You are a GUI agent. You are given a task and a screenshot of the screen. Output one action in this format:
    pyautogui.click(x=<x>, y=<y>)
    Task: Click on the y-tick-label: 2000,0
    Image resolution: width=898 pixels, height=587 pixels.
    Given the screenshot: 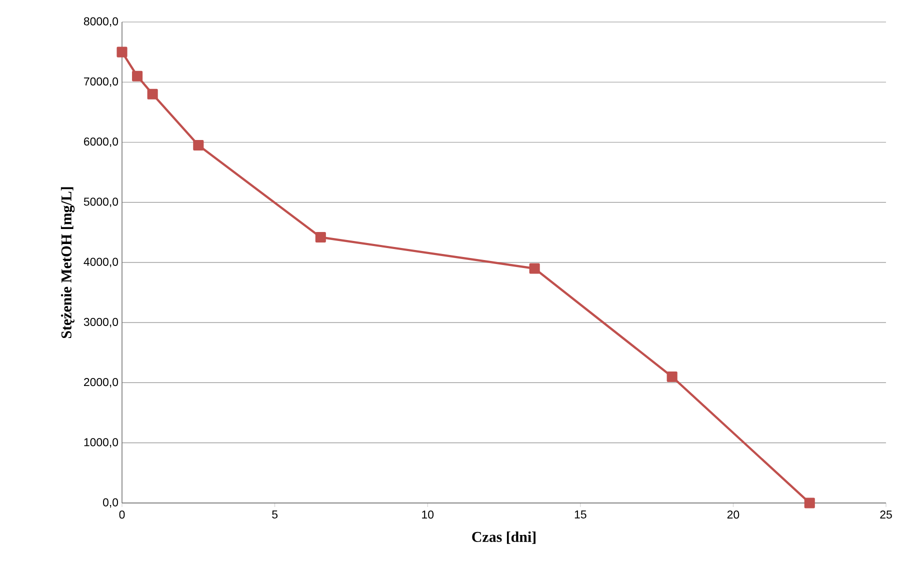 What is the action you would take?
    pyautogui.click(x=101, y=383)
    